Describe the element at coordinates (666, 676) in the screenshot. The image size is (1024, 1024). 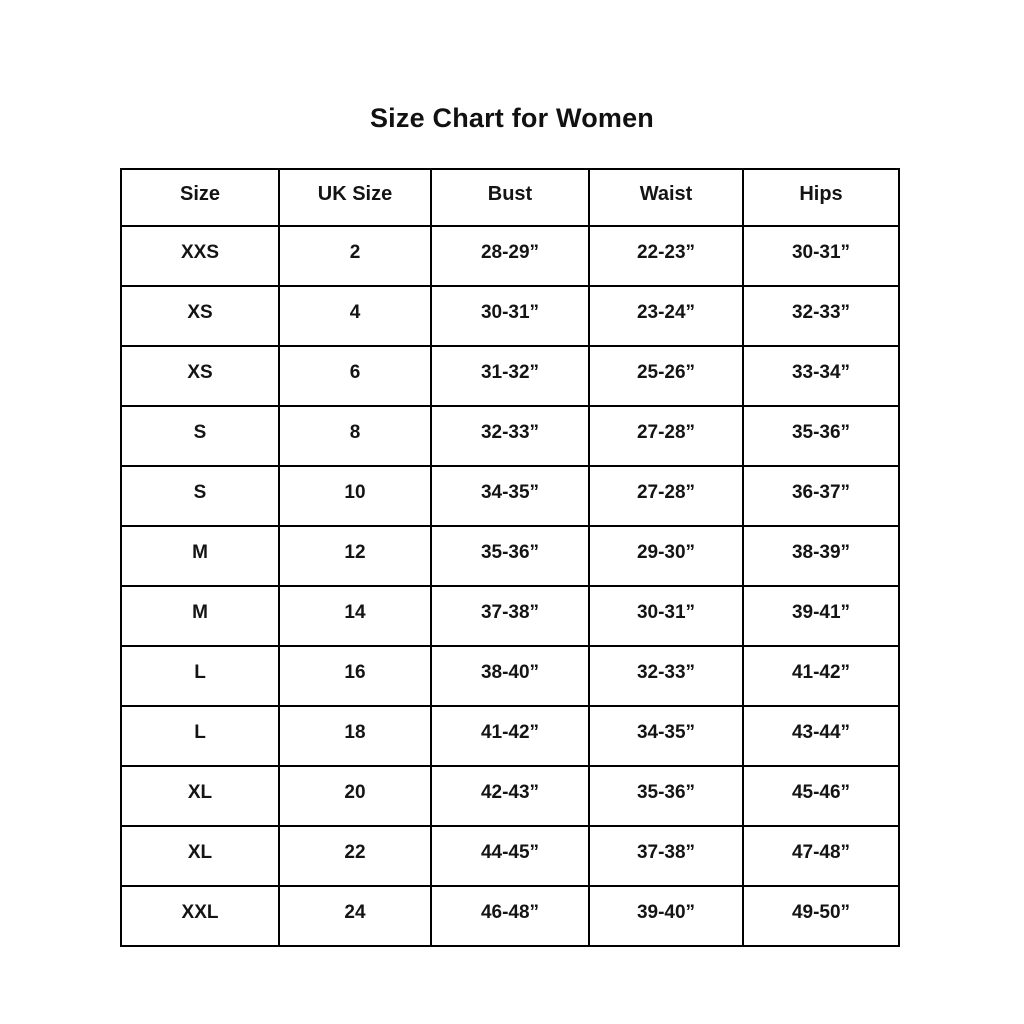
I see `cell-waist: 32-33”` at that location.